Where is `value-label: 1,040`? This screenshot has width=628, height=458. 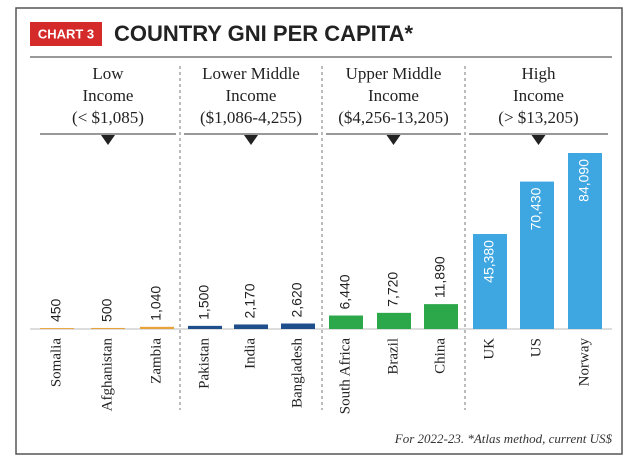
value-label: 1,040 is located at coordinates (156, 303).